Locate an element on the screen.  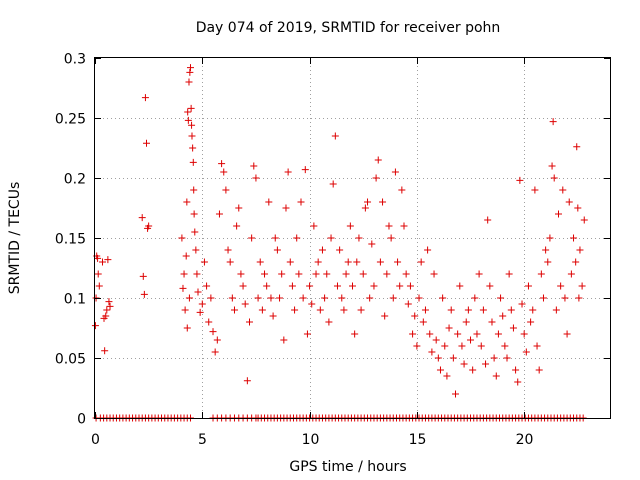
y-tick-label: 0.2 is located at coordinates (75, 180).